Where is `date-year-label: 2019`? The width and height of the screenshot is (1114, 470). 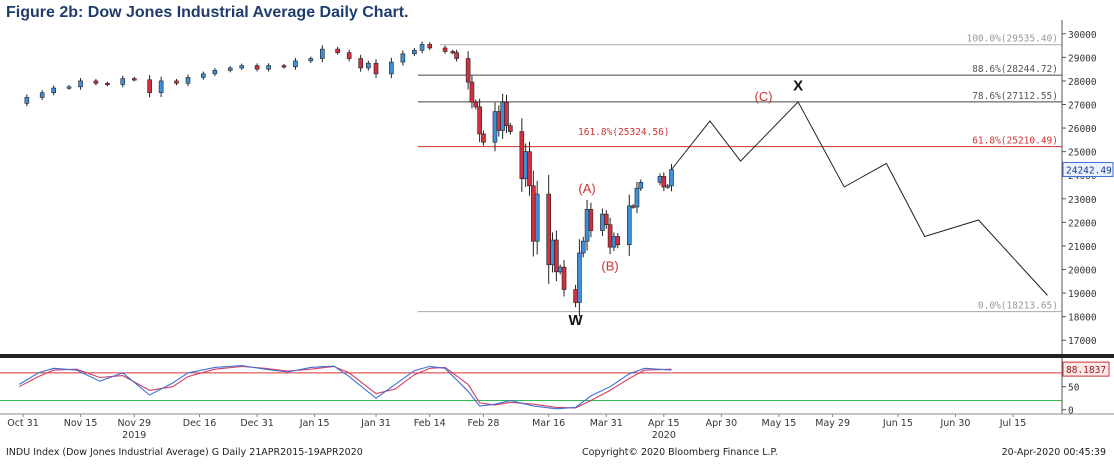 date-year-label: 2019 is located at coordinates (134, 435).